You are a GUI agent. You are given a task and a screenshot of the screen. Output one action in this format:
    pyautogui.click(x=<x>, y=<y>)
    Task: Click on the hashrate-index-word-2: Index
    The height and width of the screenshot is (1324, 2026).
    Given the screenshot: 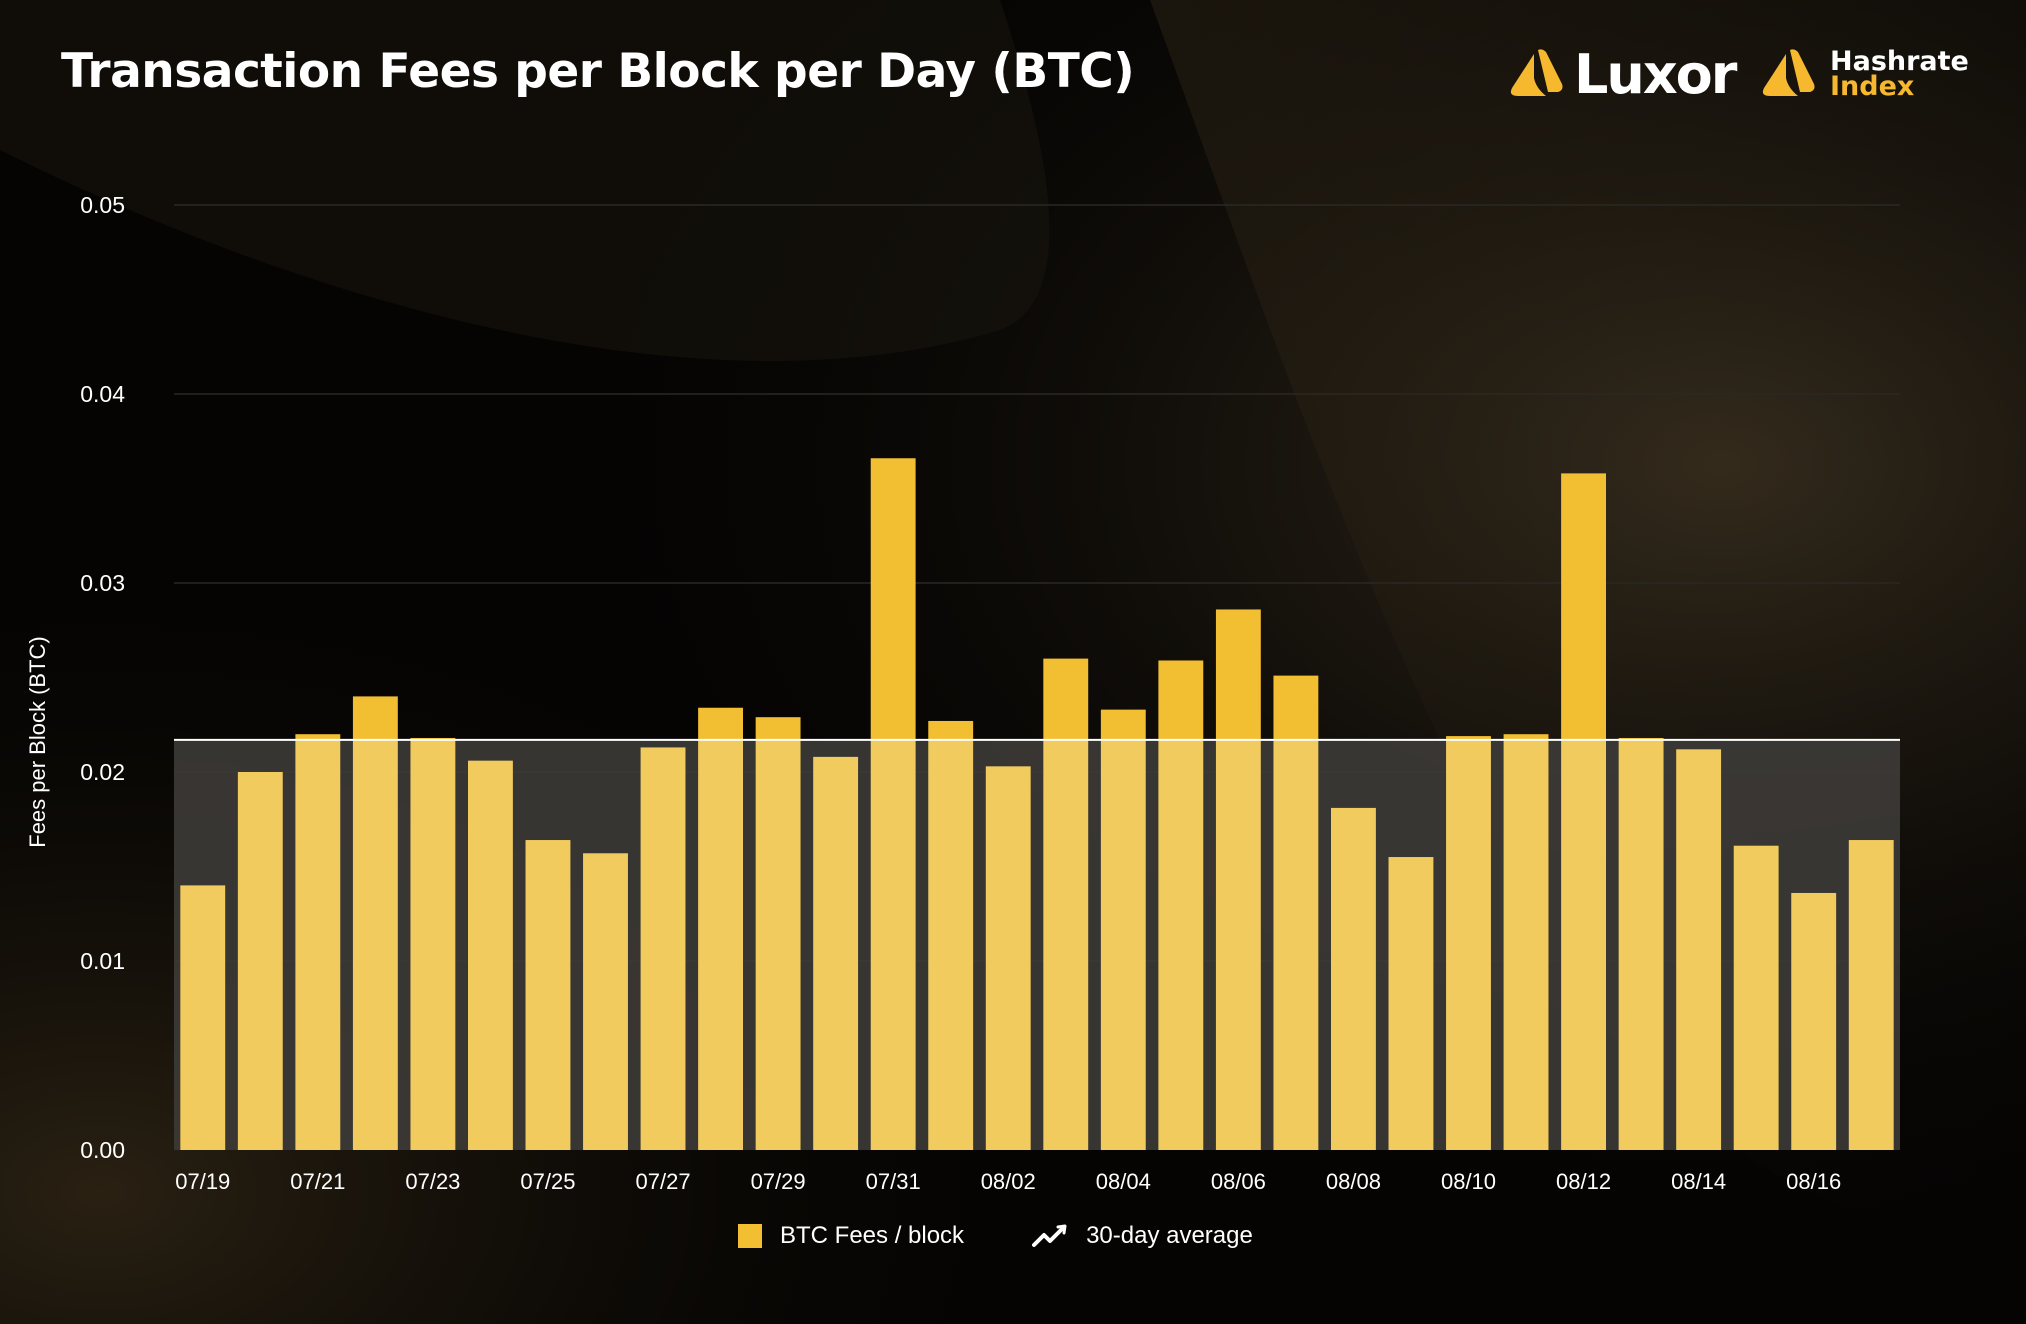 What is the action you would take?
    pyautogui.click(x=1872, y=86)
    